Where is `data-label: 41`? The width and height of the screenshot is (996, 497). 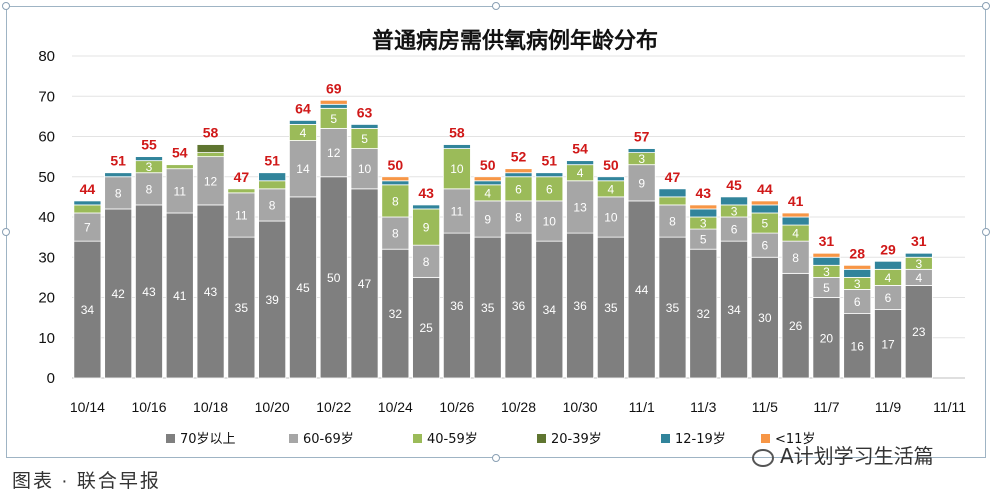 data-label: 41 is located at coordinates (180, 296).